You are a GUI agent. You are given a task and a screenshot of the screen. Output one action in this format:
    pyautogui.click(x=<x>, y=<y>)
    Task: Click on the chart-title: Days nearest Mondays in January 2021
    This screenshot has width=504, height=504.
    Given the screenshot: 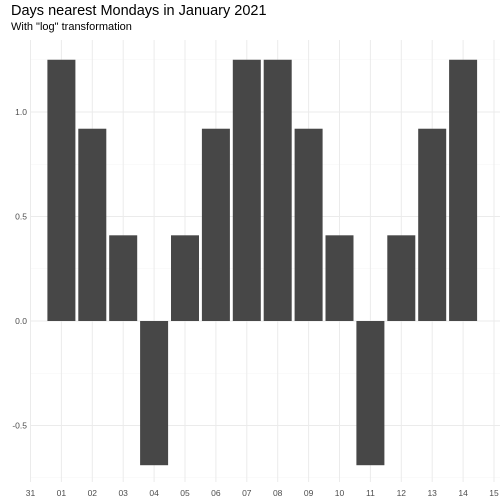 What is the action you would take?
    pyautogui.click(x=139, y=11)
    